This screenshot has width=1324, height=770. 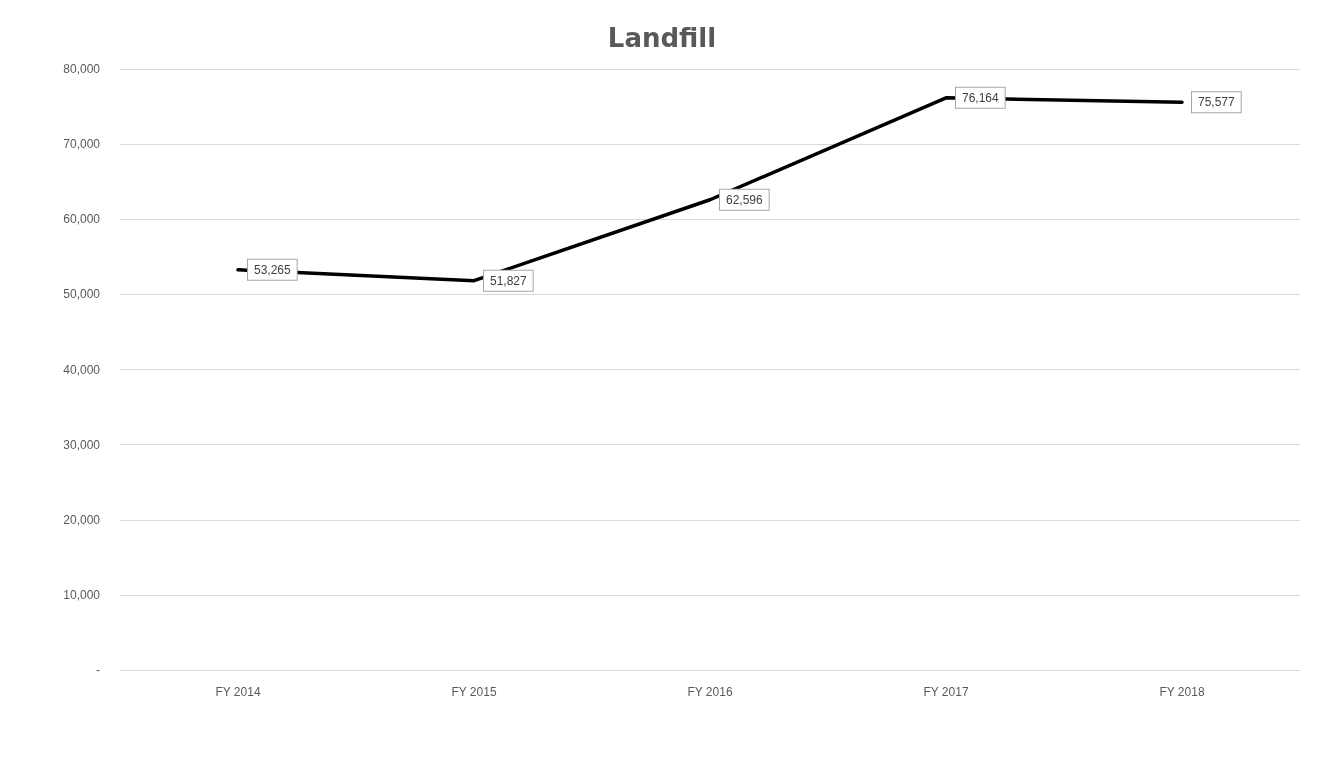 What do you see at coordinates (82, 444) in the screenshot?
I see `y-tick-label: 30,000` at bounding box center [82, 444].